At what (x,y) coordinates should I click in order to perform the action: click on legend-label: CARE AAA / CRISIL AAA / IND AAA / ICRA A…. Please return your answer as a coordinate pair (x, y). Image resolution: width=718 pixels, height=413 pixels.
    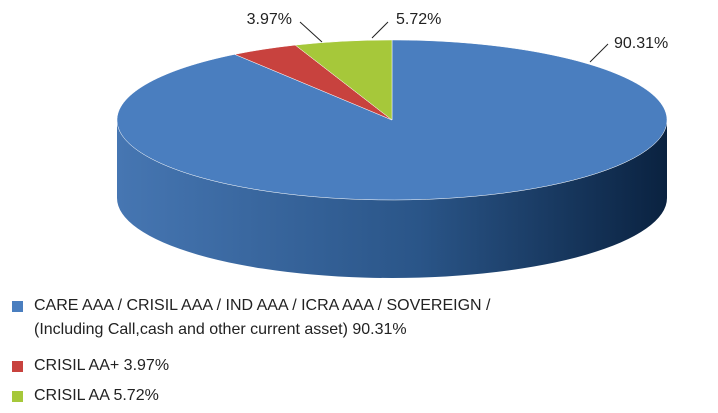
    Looking at the image, I should click on (262, 317).